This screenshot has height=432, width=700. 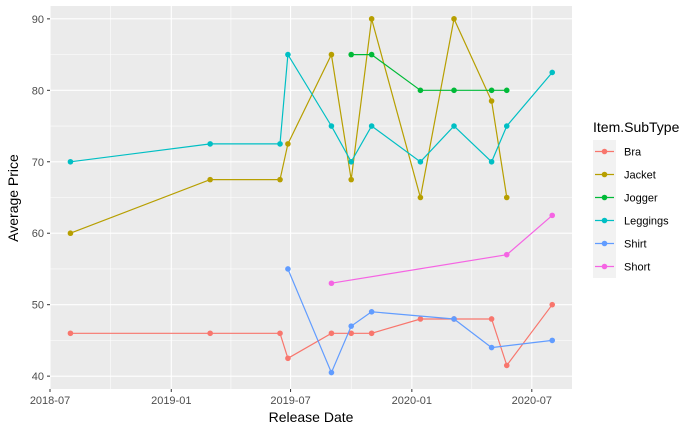 What do you see at coordinates (636, 127) in the screenshot?
I see `legend-title: Item.SubType` at bounding box center [636, 127].